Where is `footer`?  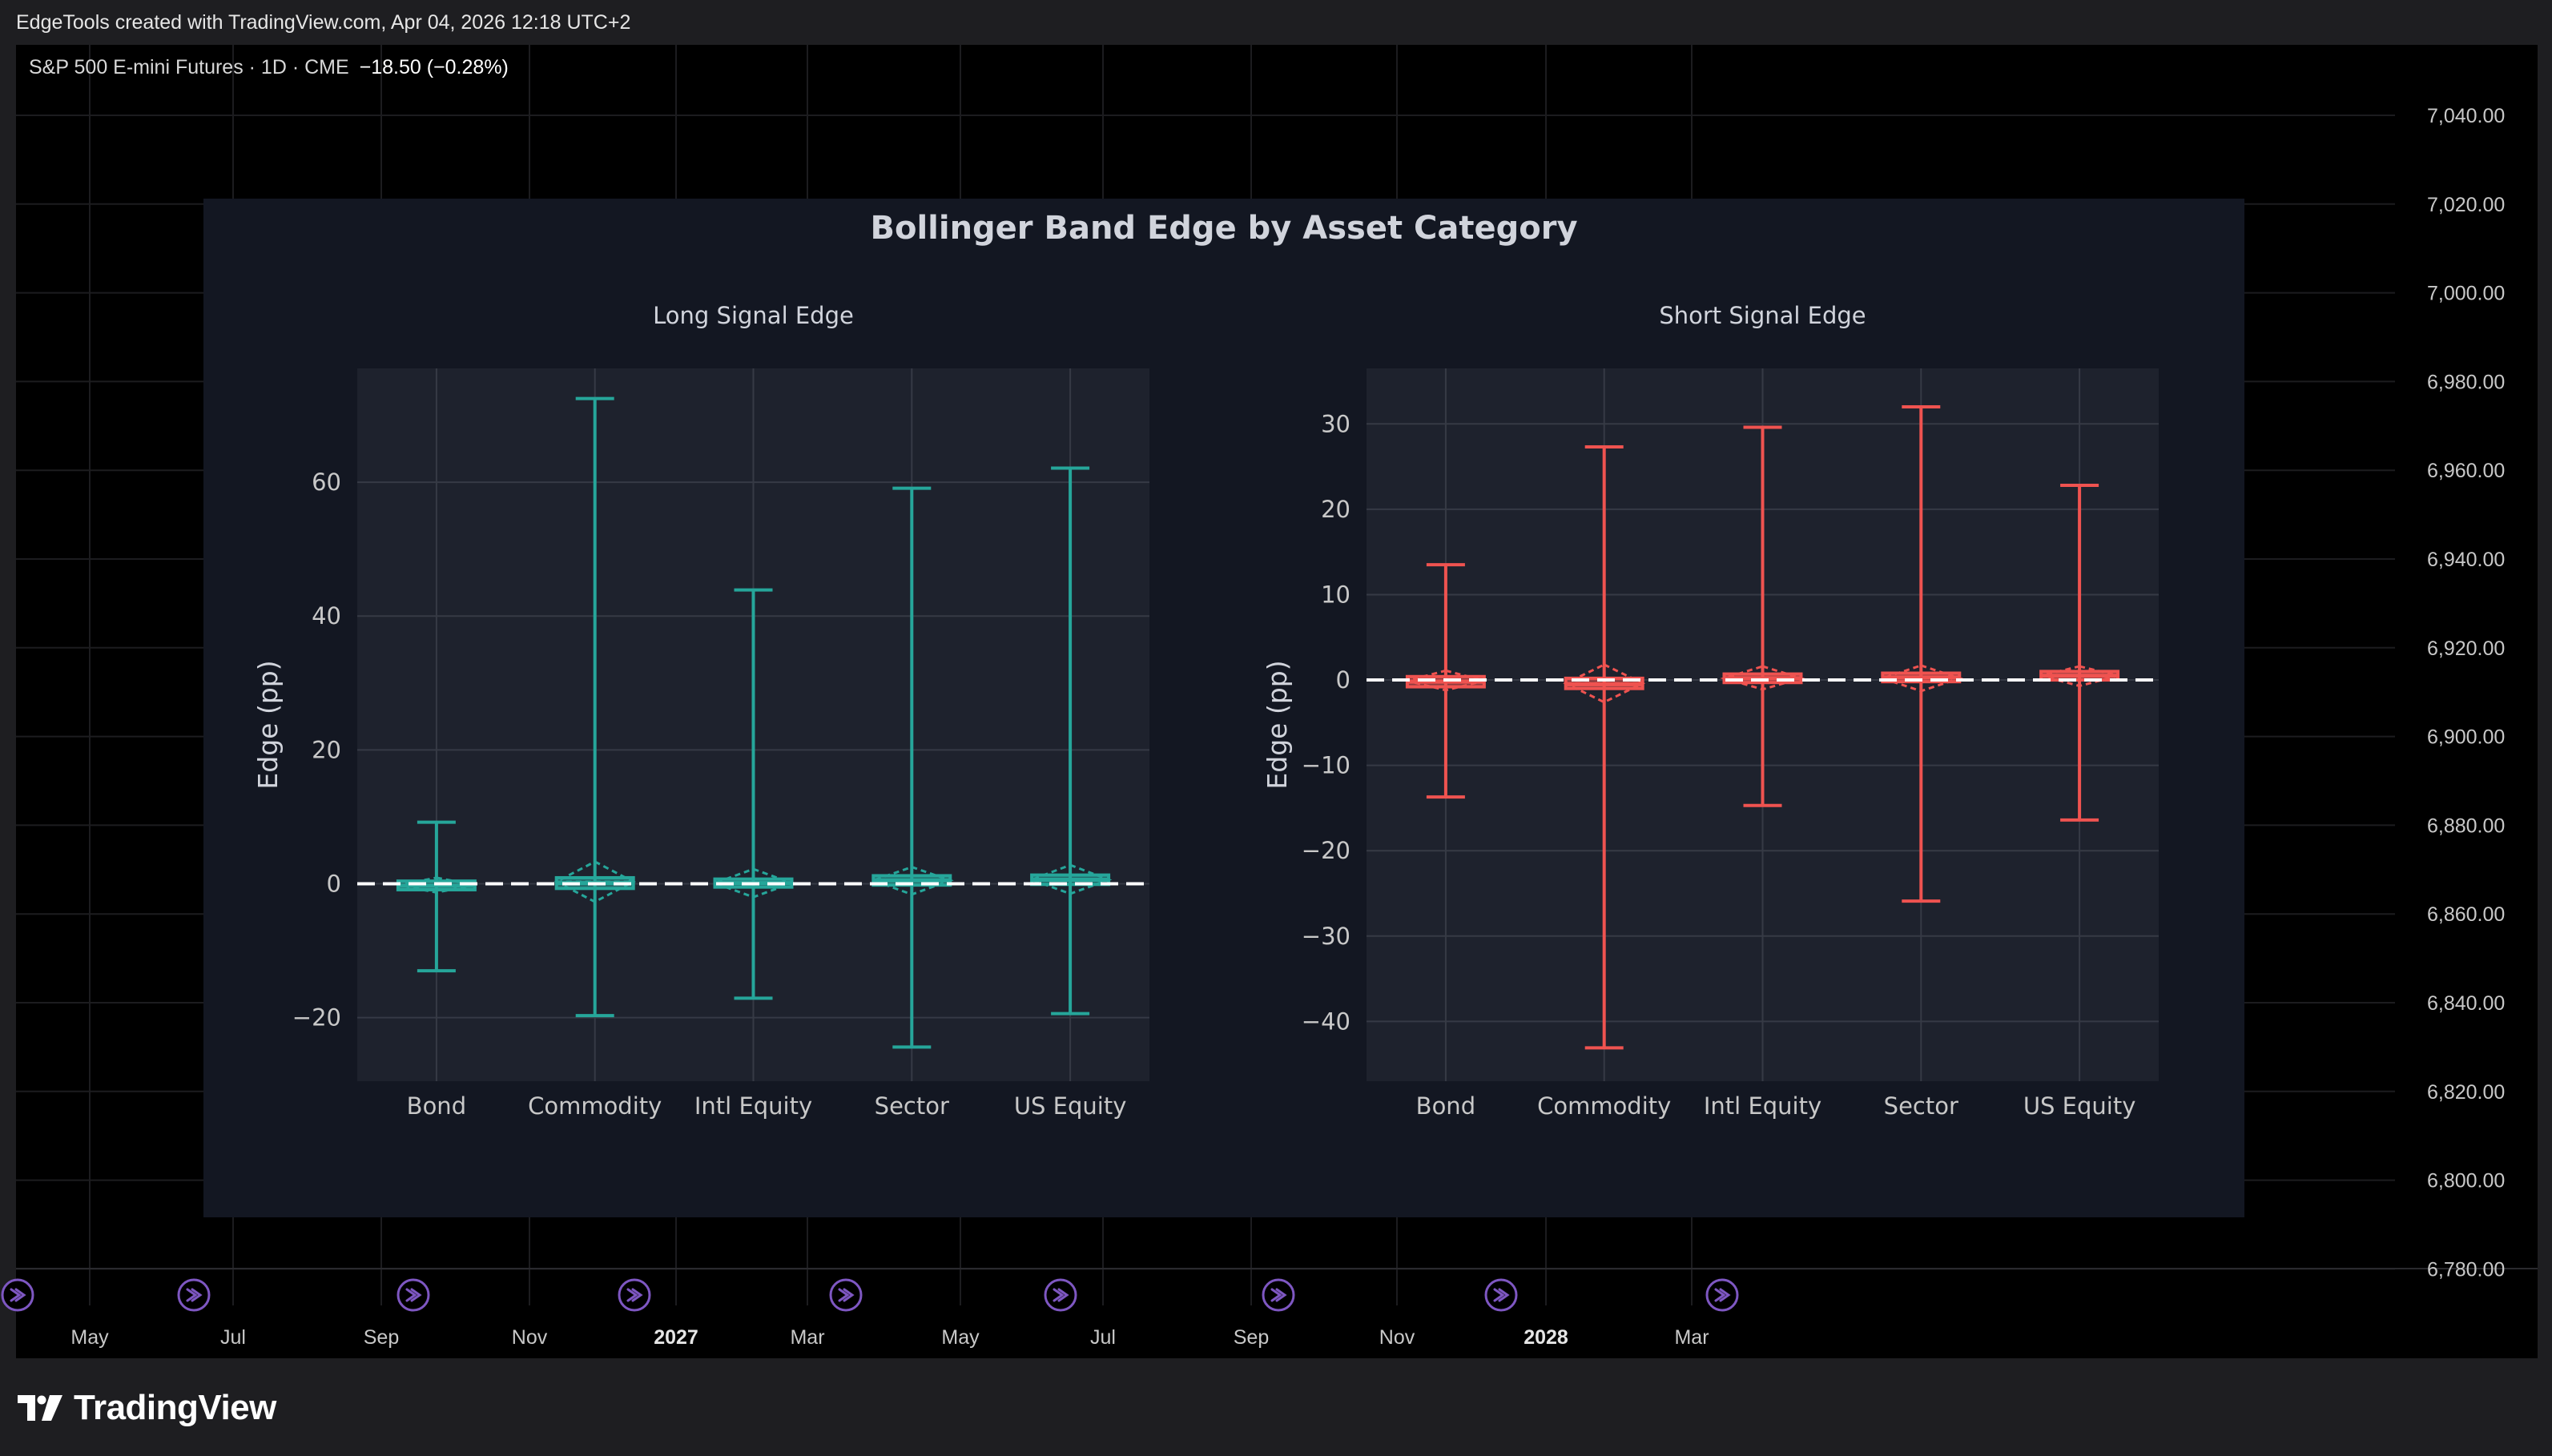 footer is located at coordinates (1276, 1407).